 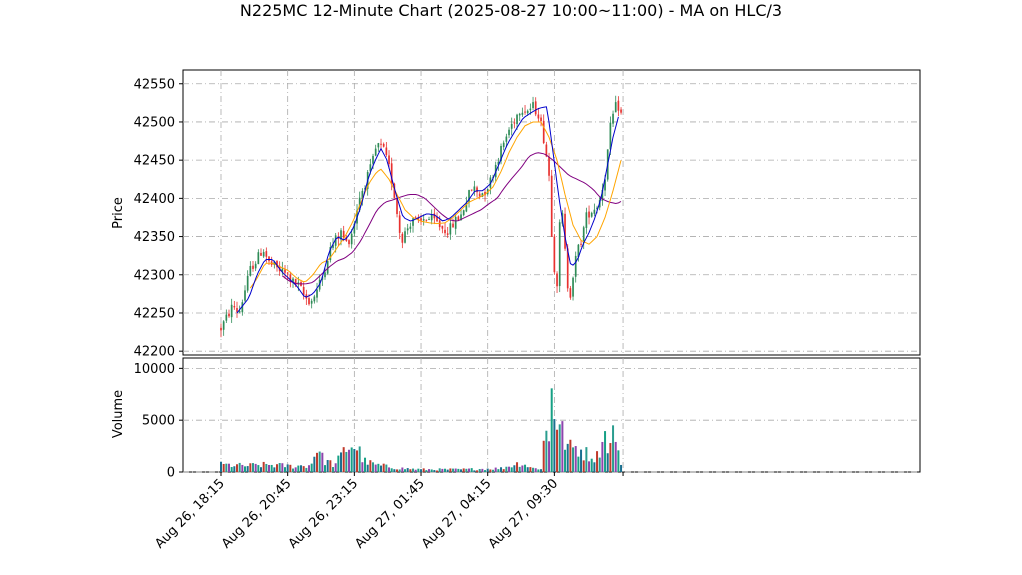 I want to click on price-tick-label: 42500, so click(x=154, y=122).